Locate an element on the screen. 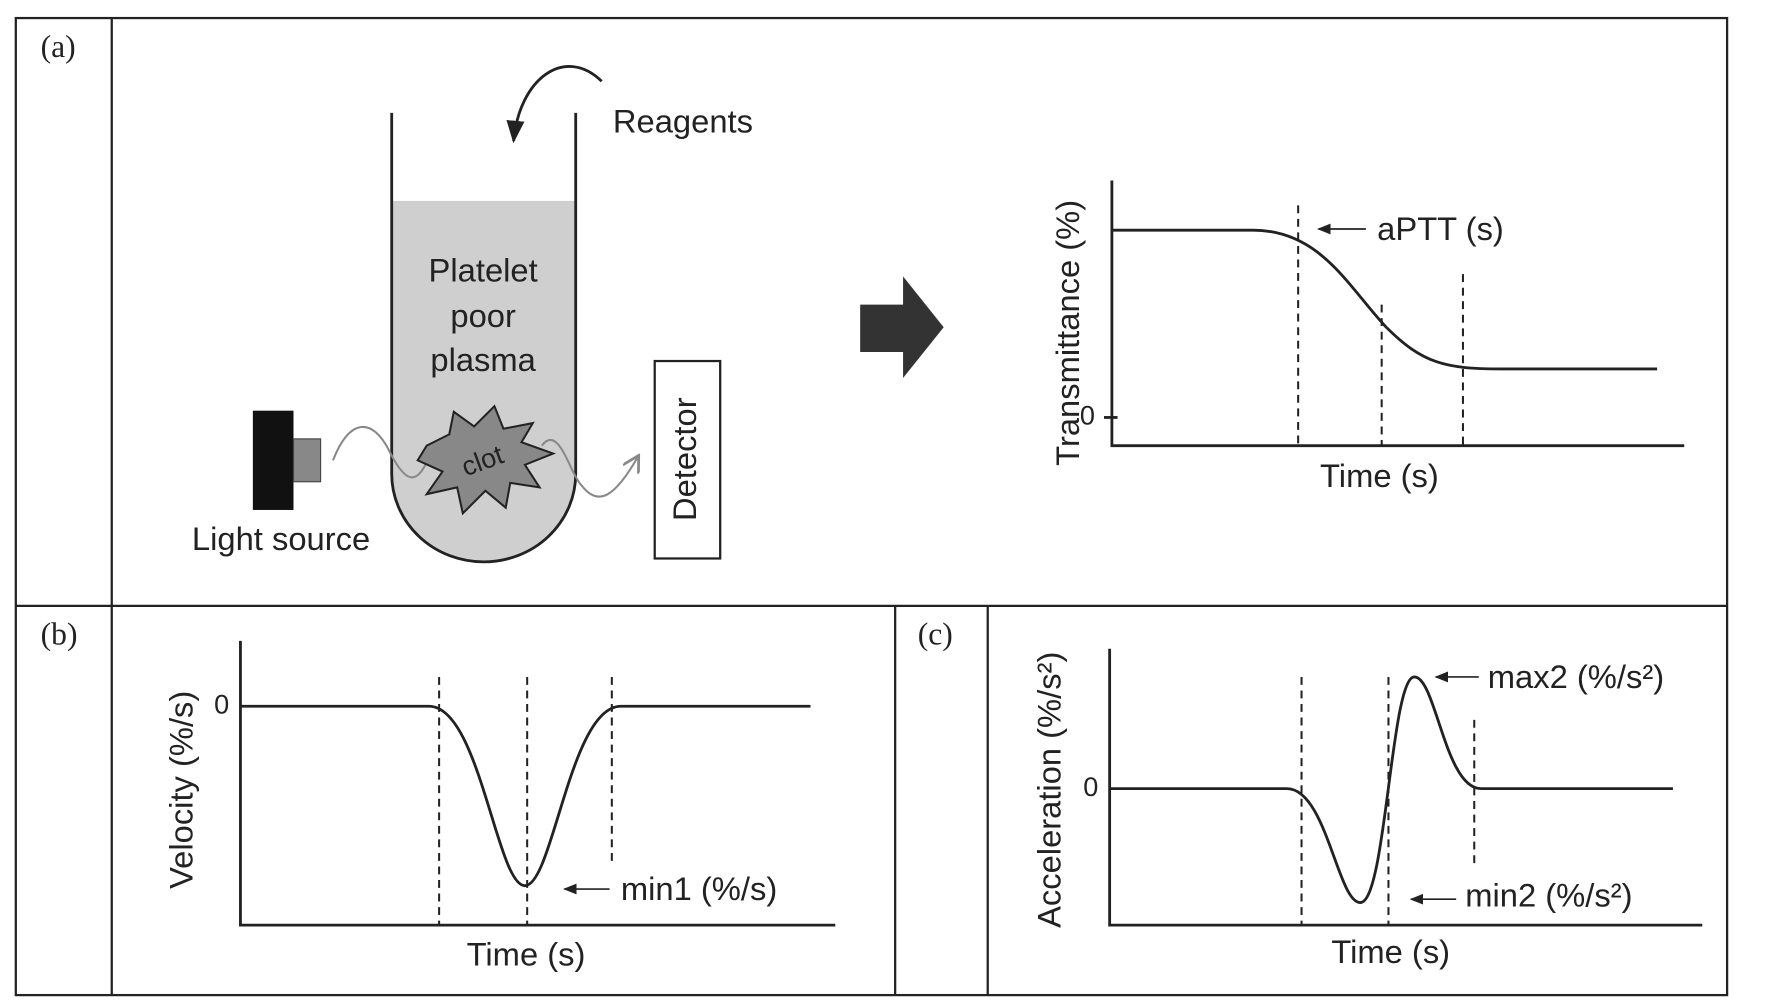  y-axis-label: Velocity (%/s) is located at coordinates (181, 790).